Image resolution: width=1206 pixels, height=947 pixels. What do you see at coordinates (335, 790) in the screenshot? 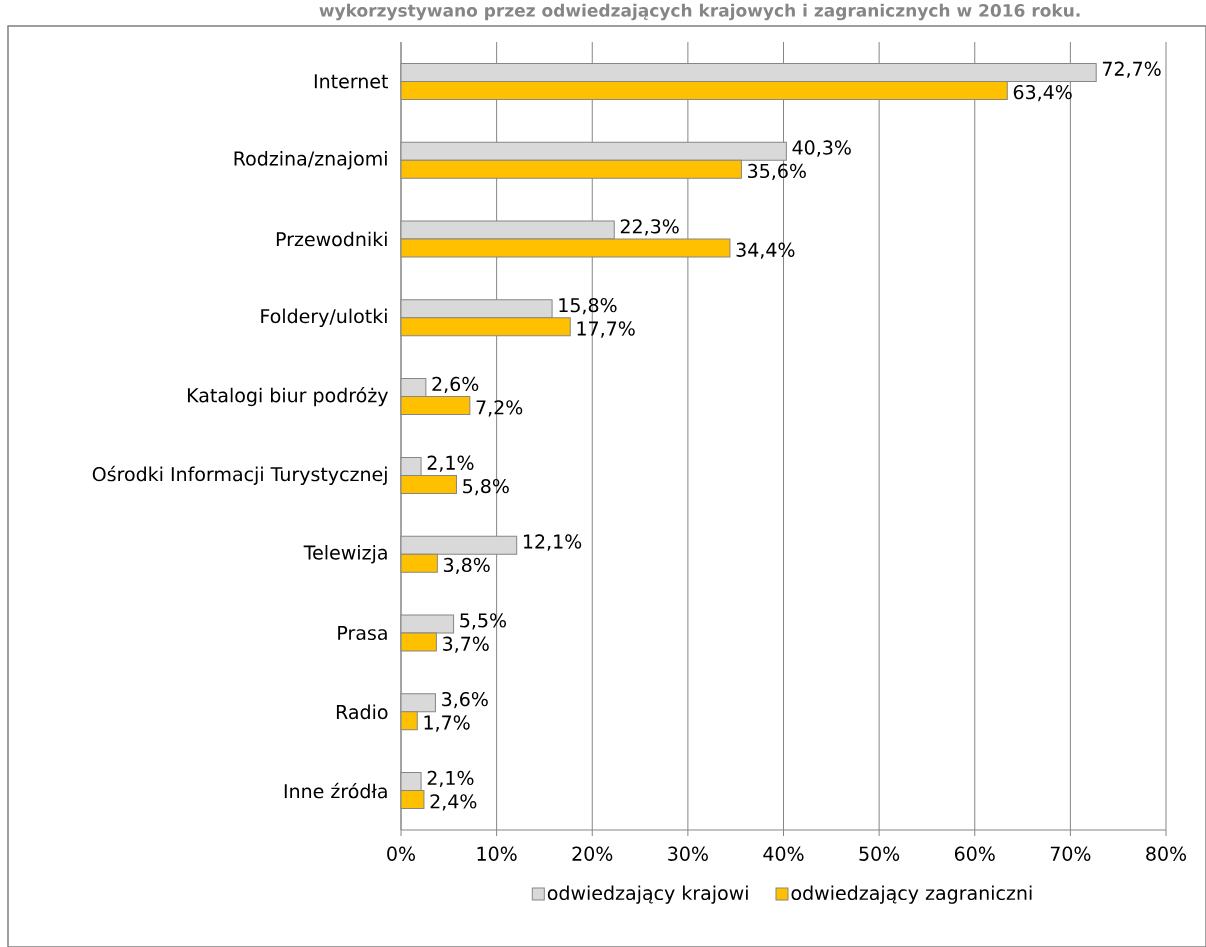
I see `y-tick-label: Inne źródła` at bounding box center [335, 790].